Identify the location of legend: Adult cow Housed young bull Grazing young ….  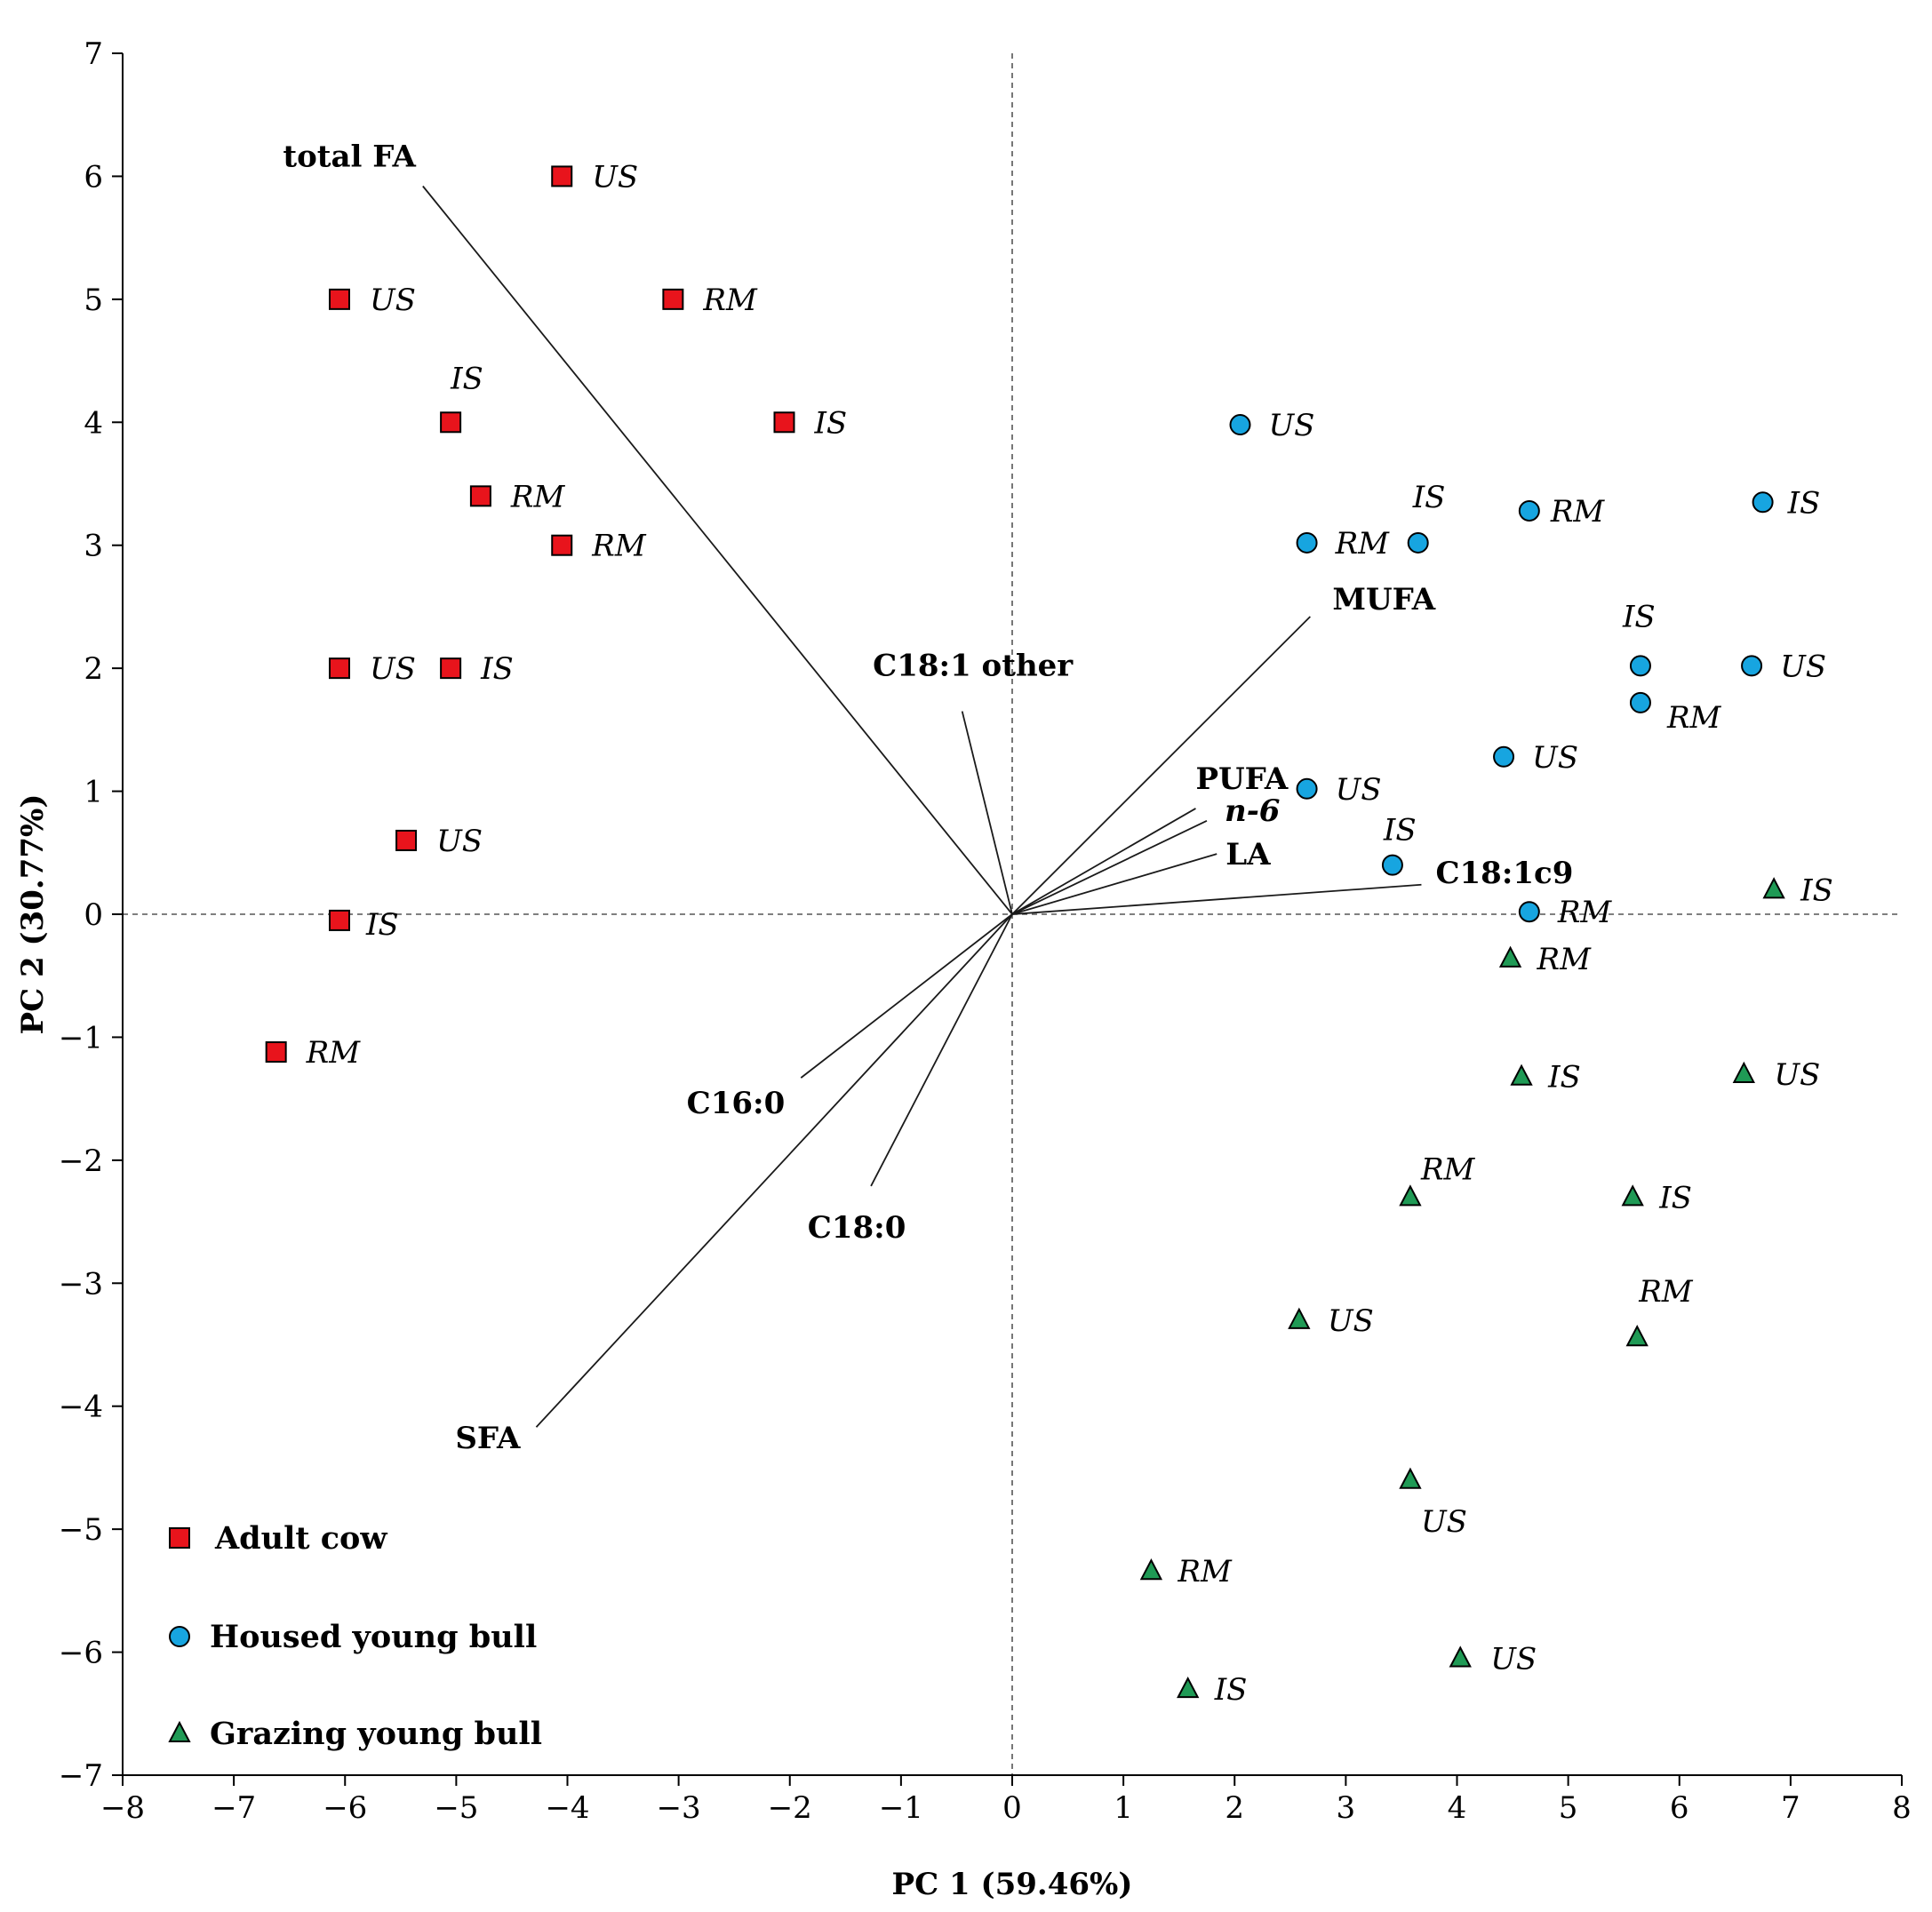
(355, 1636).